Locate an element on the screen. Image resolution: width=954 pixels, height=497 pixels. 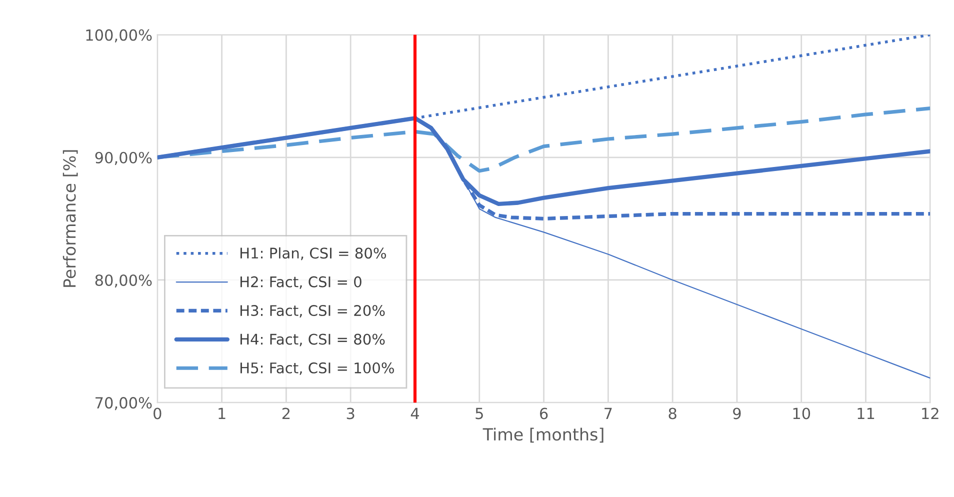
y-tick-label: 80,00% is located at coordinates (123, 281).